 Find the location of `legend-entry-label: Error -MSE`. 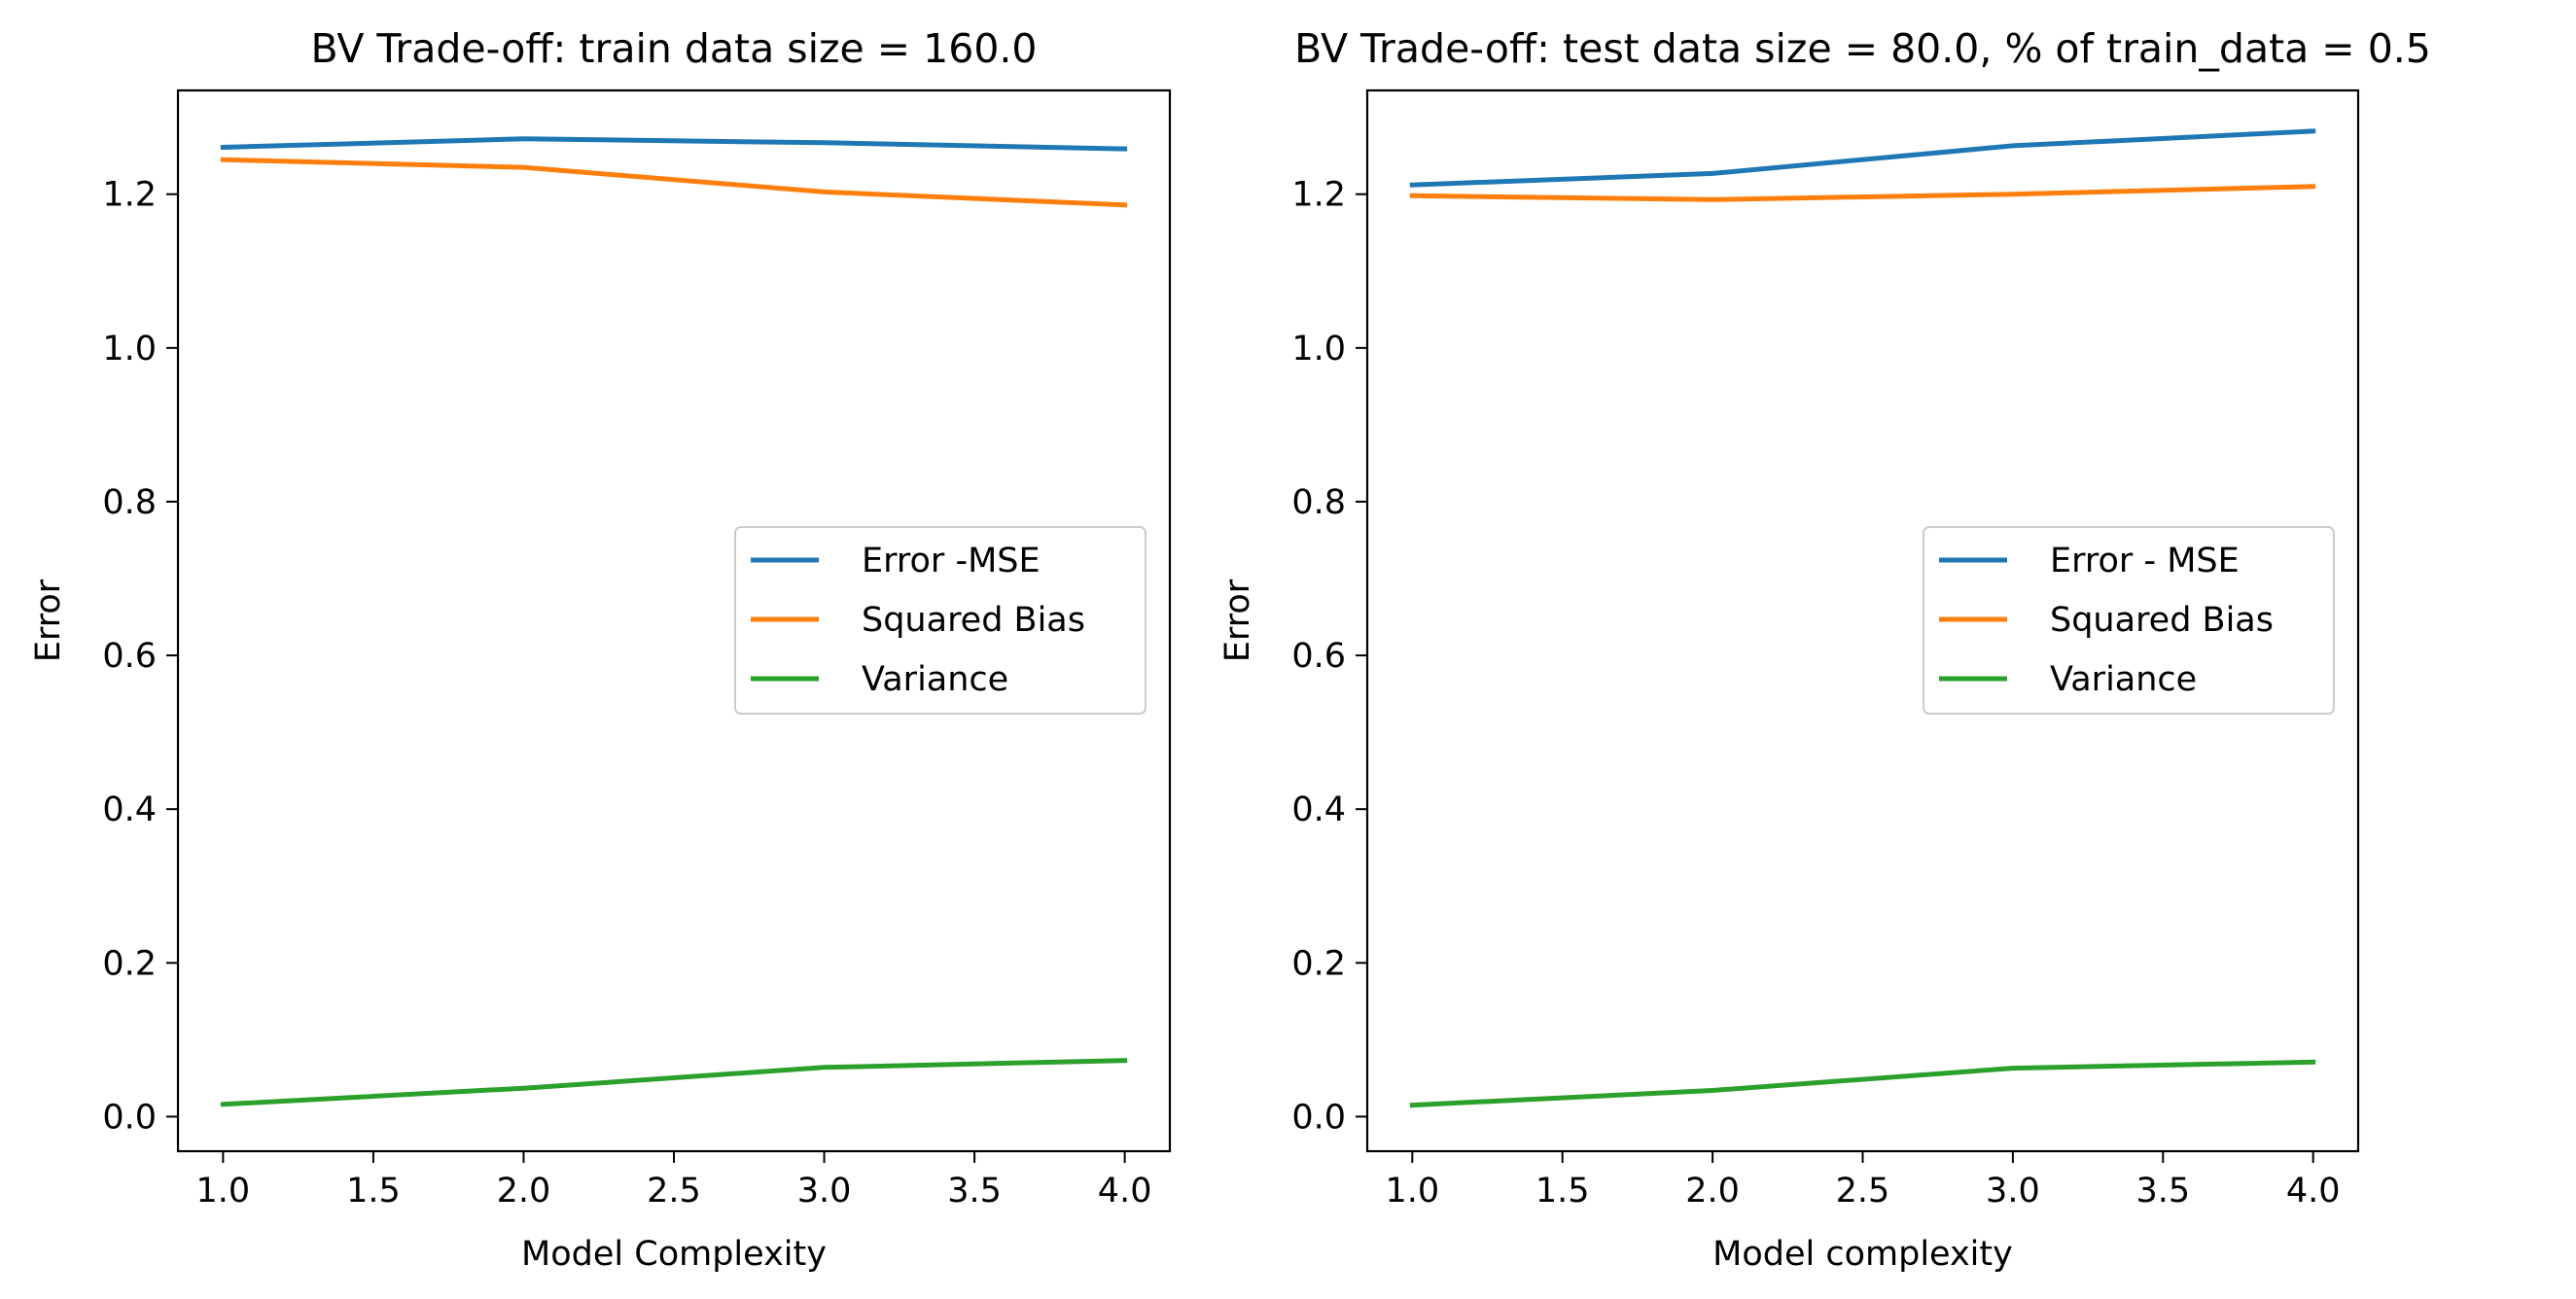

legend-entry-label: Error -MSE is located at coordinates (952, 561).